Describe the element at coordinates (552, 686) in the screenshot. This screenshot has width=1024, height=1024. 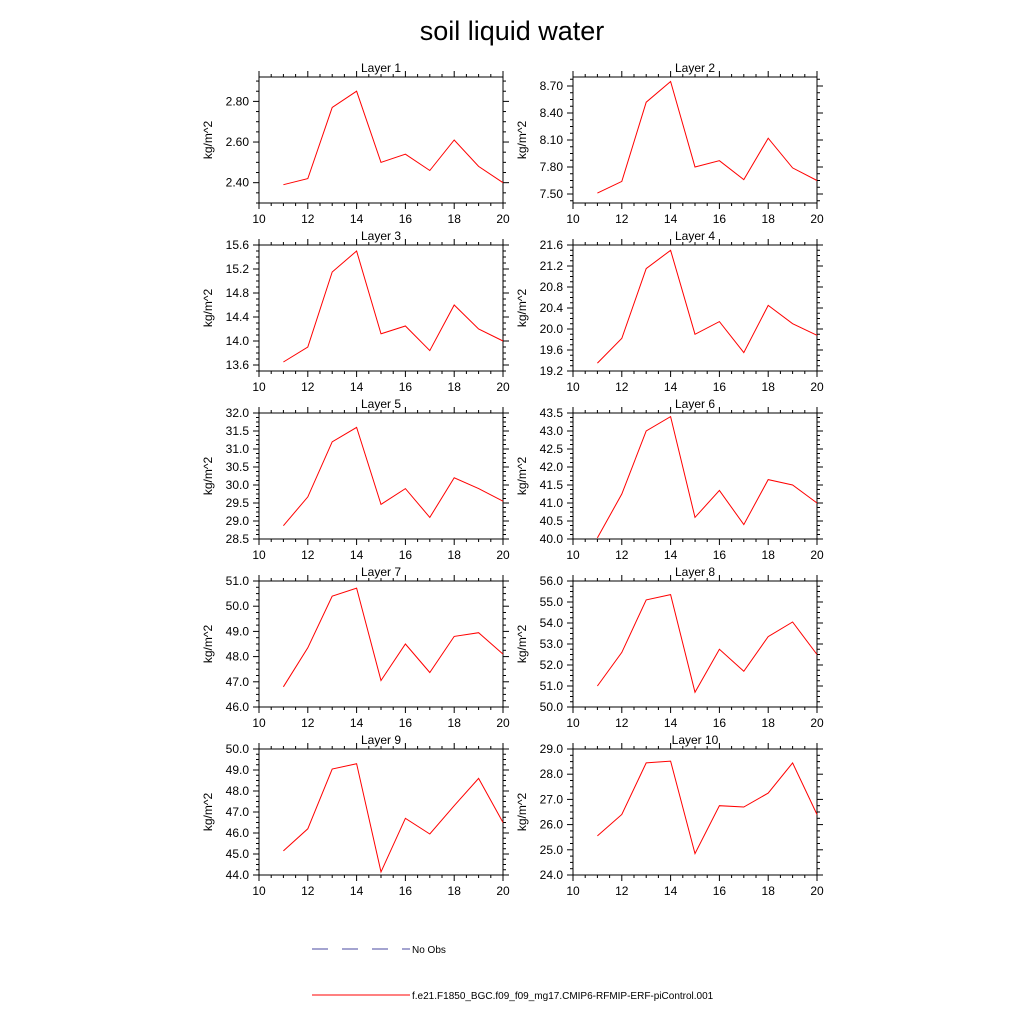
I see `y-tick-label: 51.0` at that location.